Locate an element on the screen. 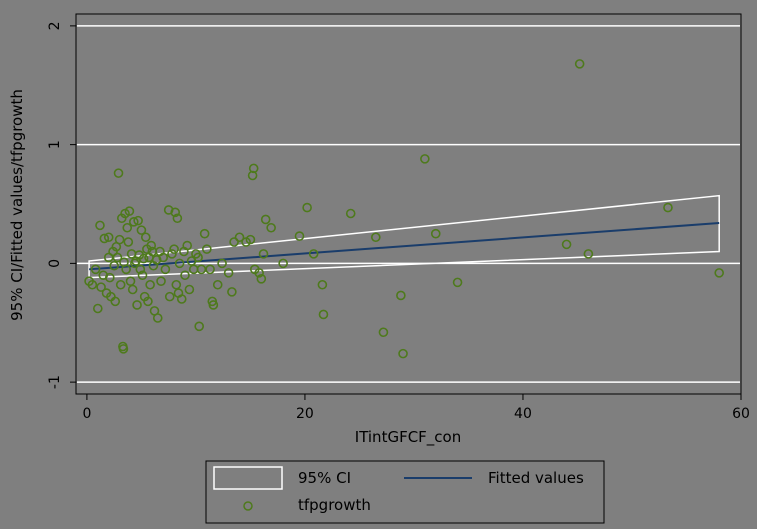  y-tick-label-2: 1 is located at coordinates (55, 144).